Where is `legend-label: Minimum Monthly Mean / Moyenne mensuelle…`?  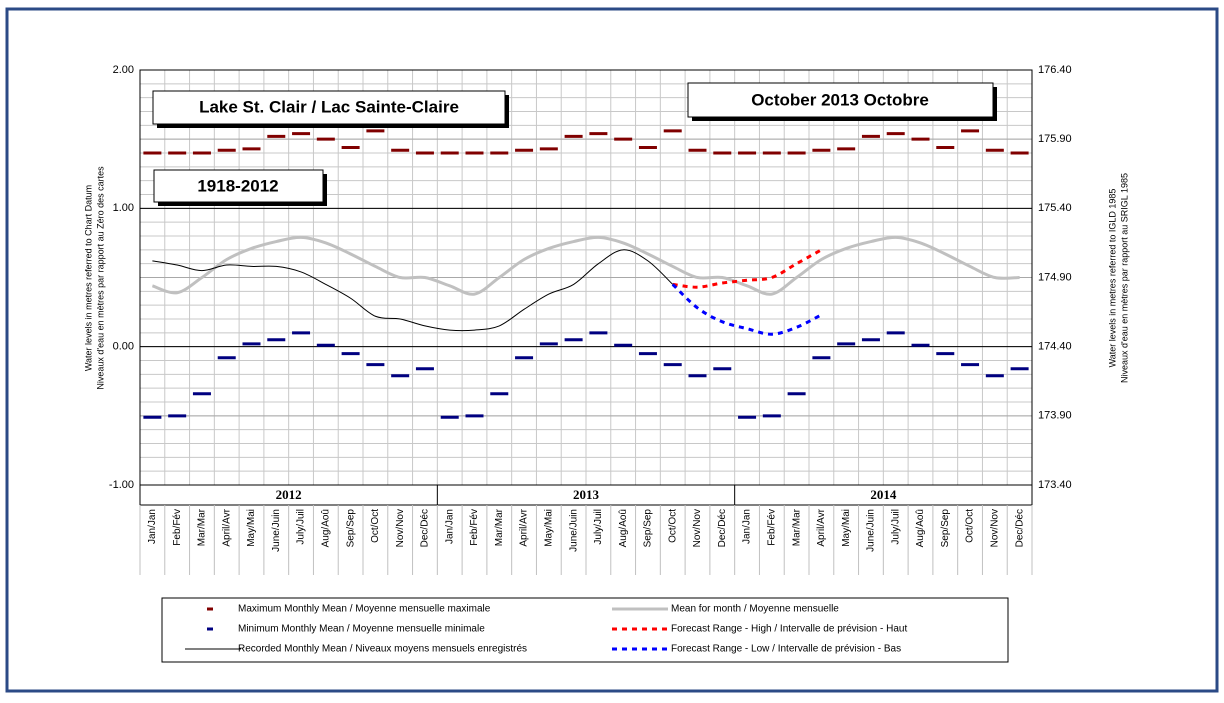 legend-label: Minimum Monthly Mean / Moyenne mensuelle… is located at coordinates (361, 629).